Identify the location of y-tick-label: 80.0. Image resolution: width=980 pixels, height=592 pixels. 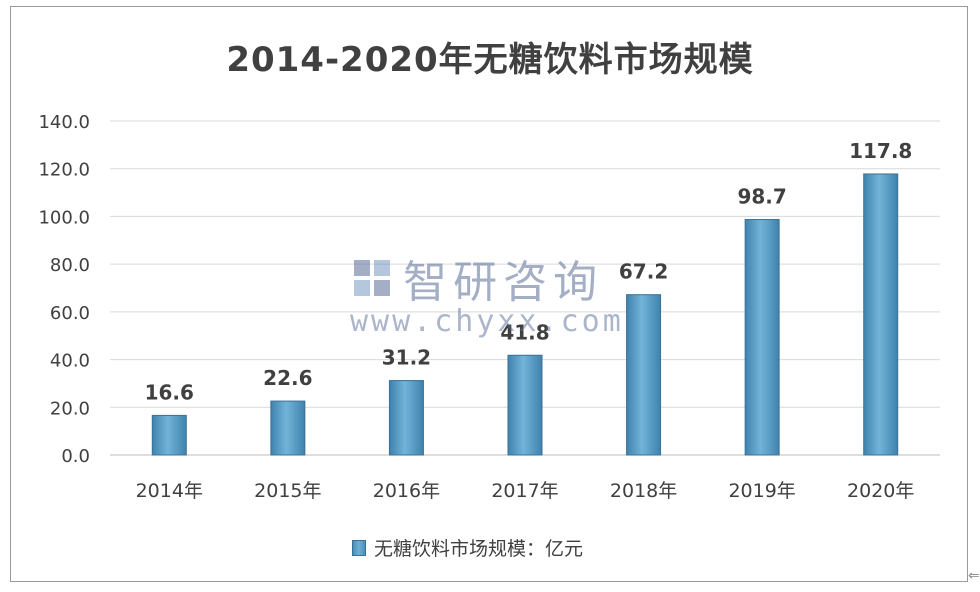
(70, 265).